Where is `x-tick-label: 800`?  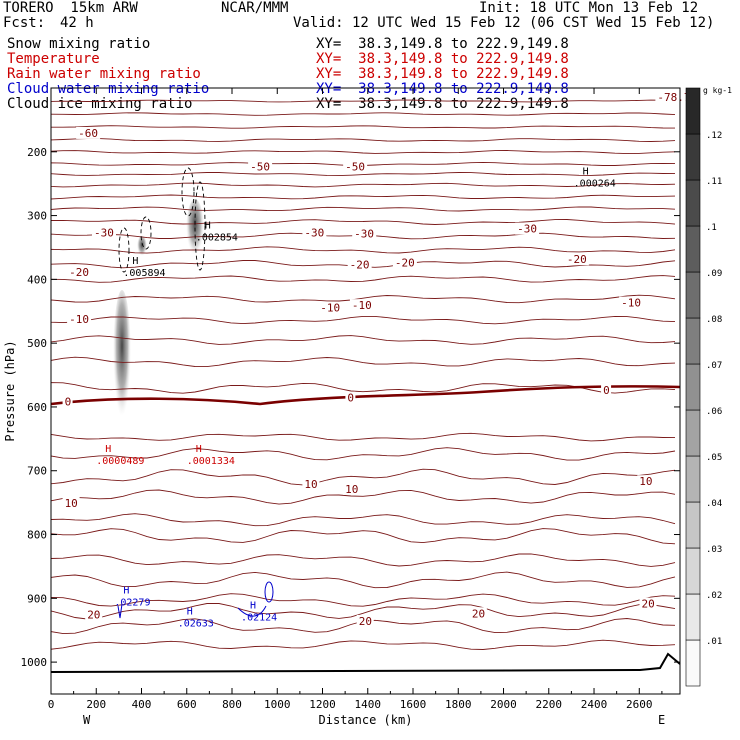 x-tick-label: 800 is located at coordinates (232, 704).